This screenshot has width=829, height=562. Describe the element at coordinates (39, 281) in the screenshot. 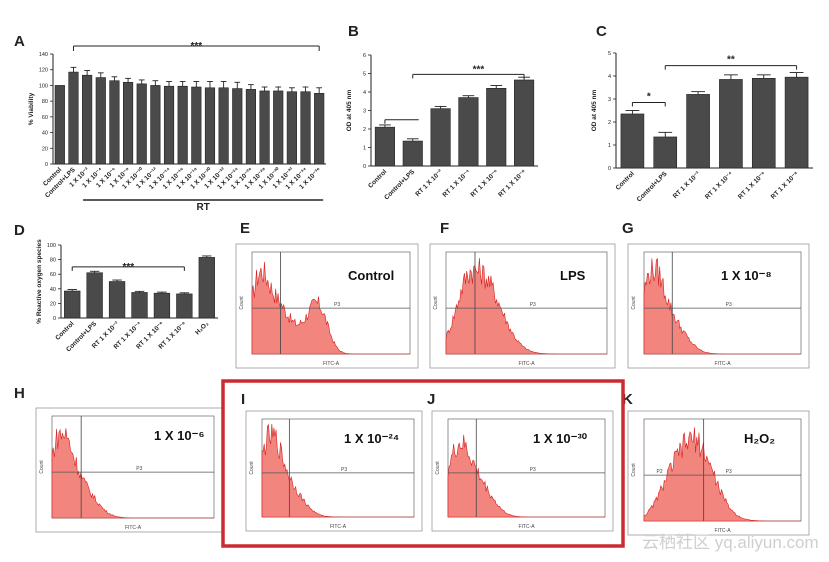

I see `y-axis-label: % Reactive oxygen species` at that location.